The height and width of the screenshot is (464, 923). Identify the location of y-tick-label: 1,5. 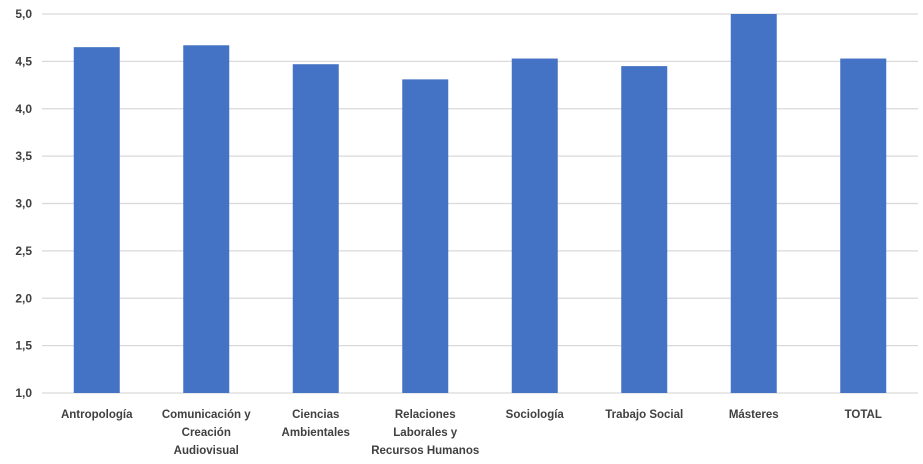
(23, 346).